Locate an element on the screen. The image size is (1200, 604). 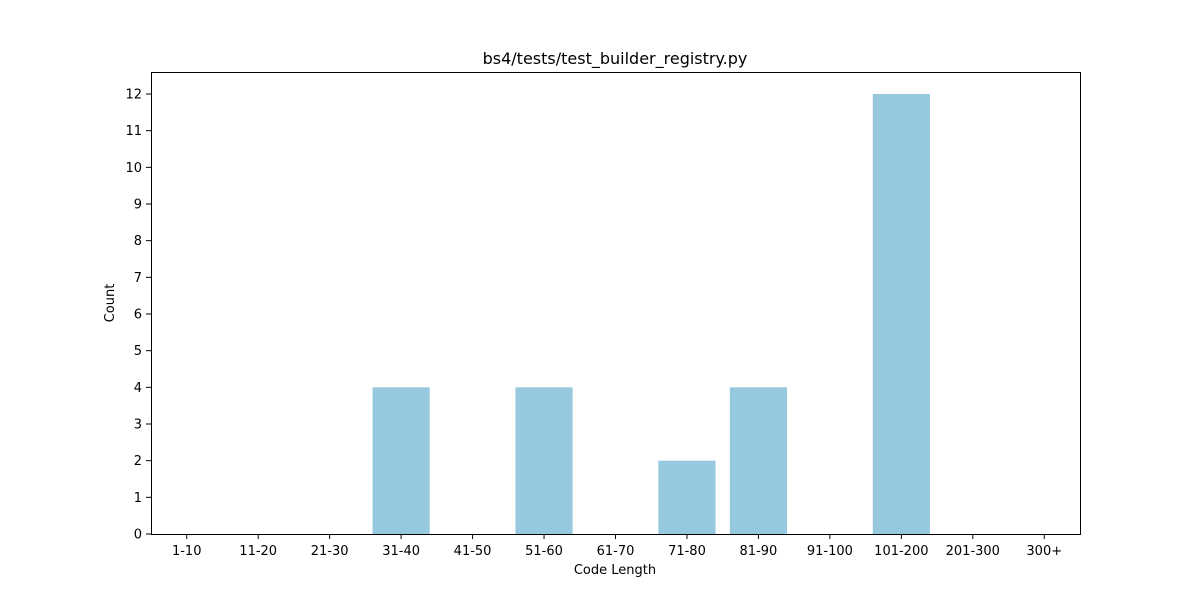
x-tick-label: 11-20 is located at coordinates (258, 551).